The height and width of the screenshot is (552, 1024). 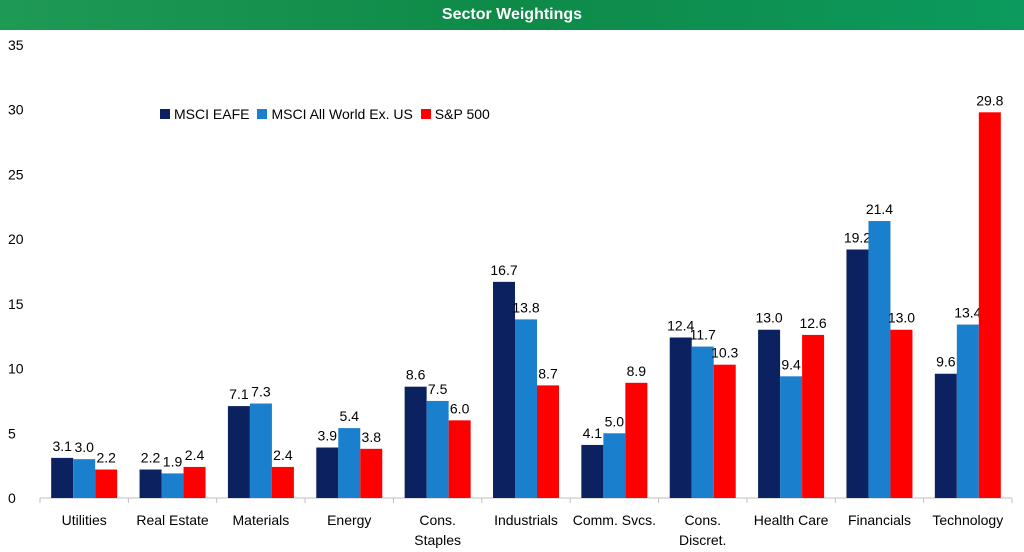 I want to click on data-label: 13.4, so click(x=967, y=313).